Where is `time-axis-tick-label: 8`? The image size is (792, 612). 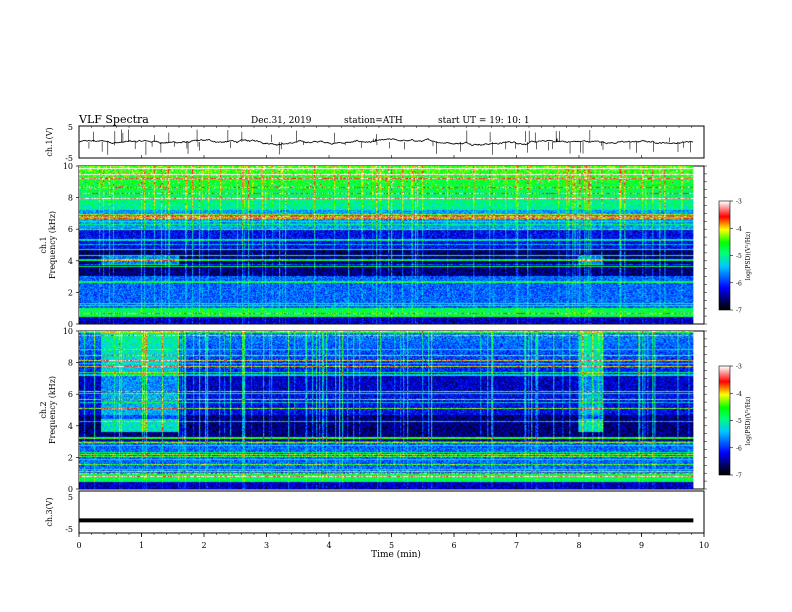
time-axis-tick-label: 8 is located at coordinates (578, 545).